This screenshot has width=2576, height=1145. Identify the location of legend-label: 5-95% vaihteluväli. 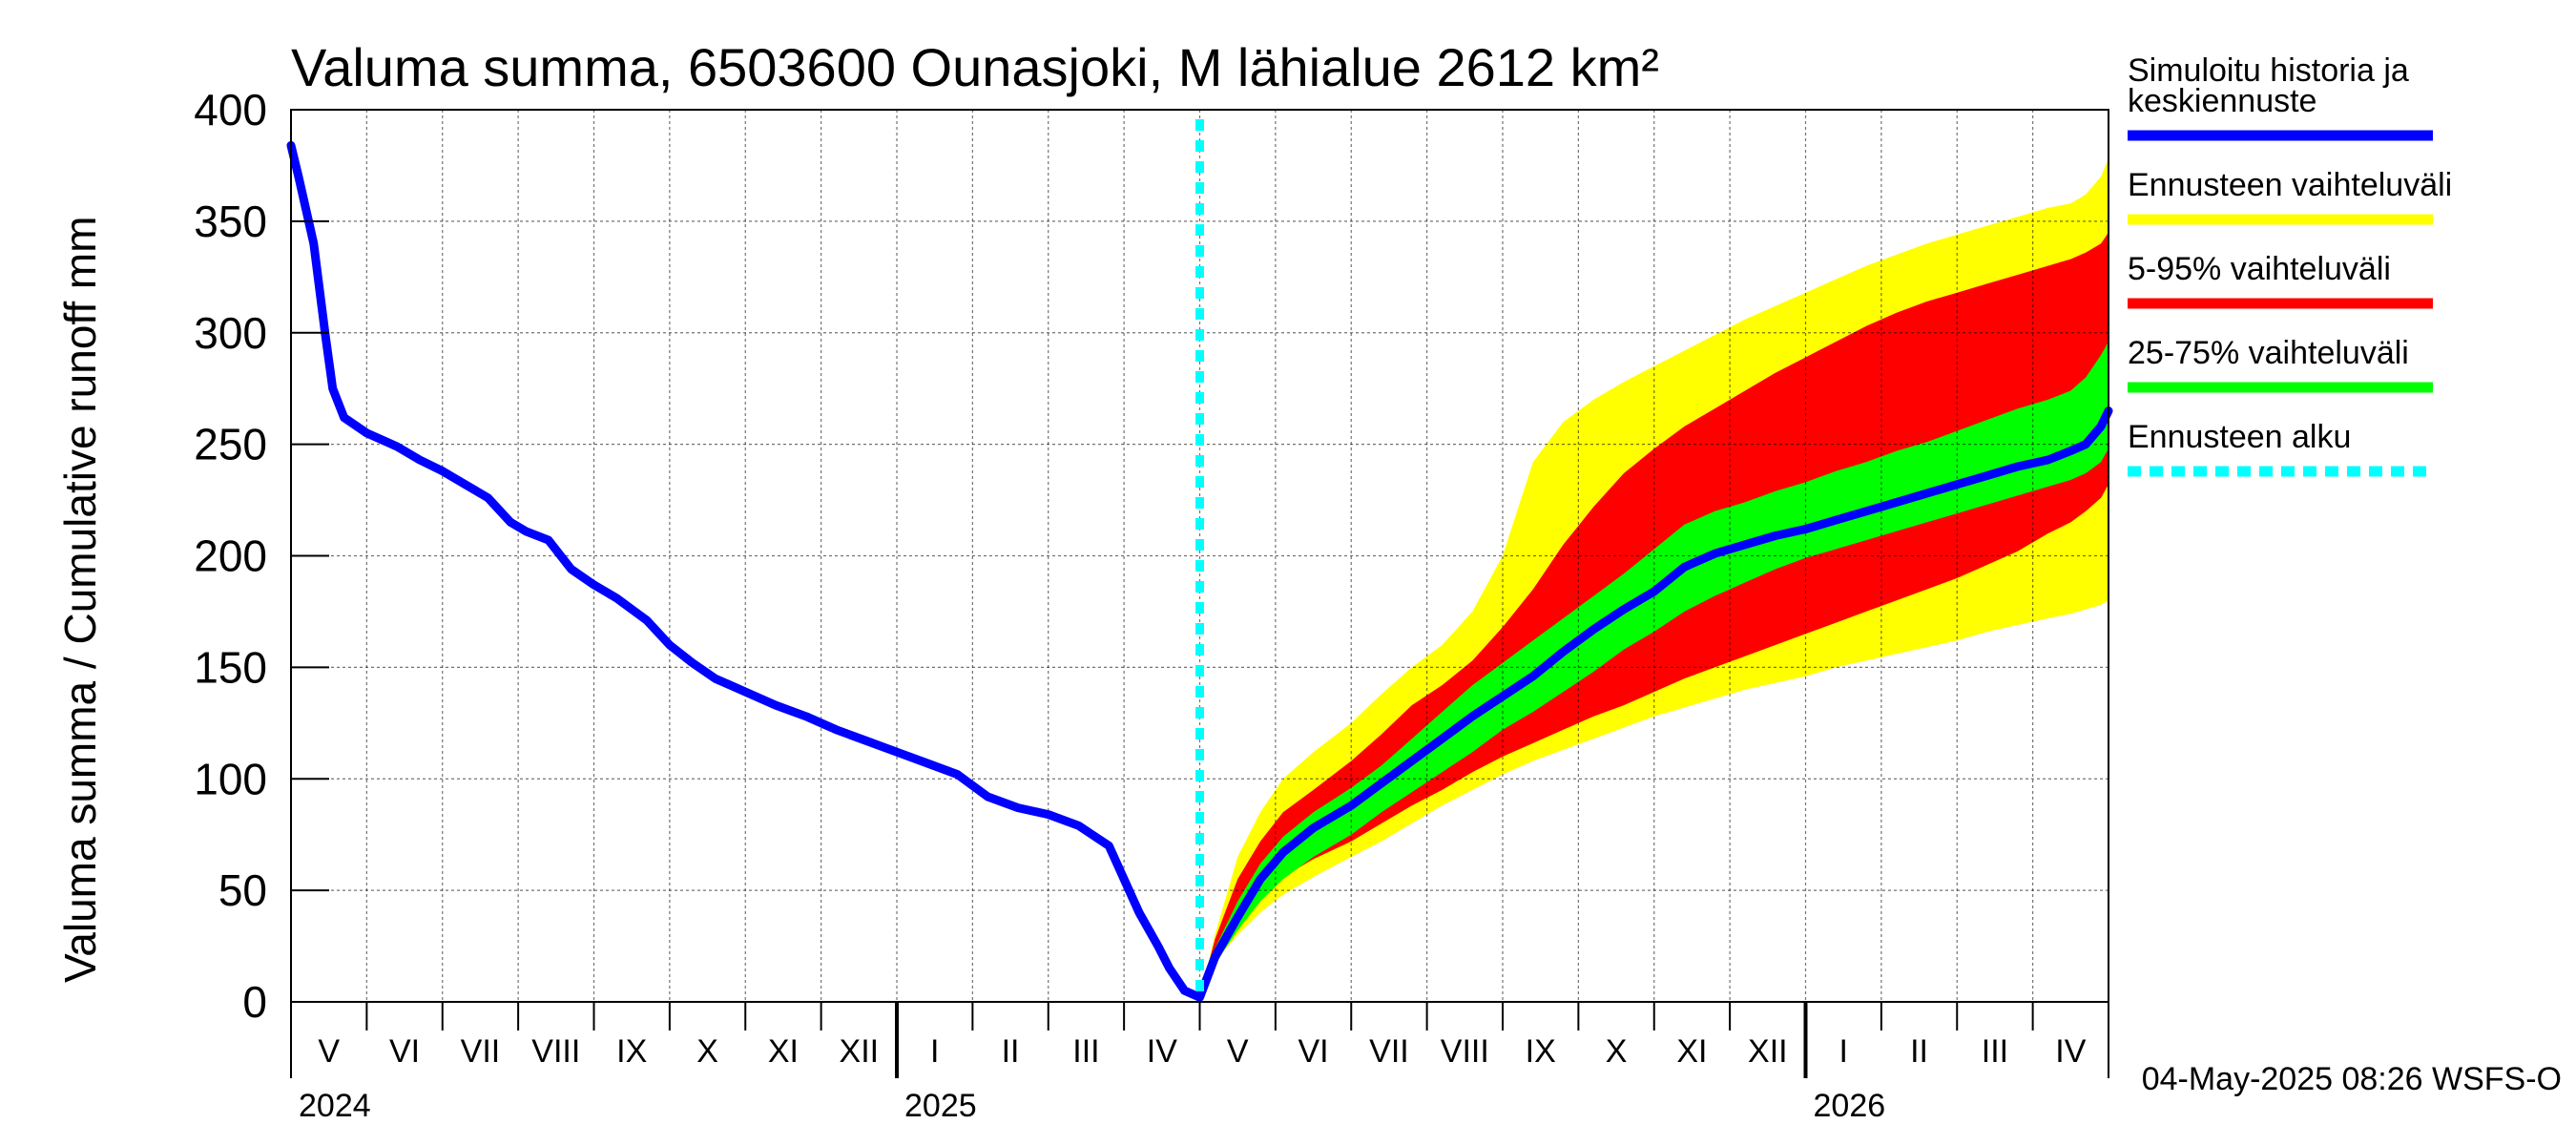
(2259, 269).